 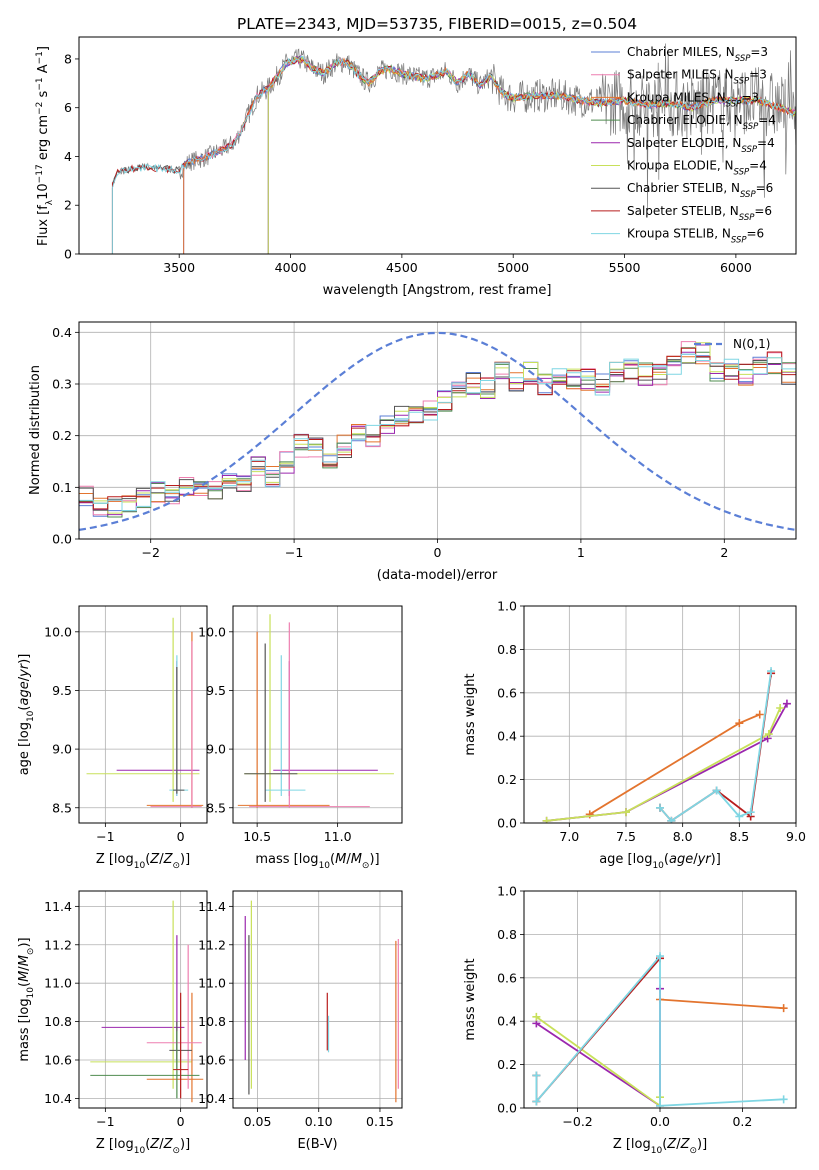 What do you see at coordinates (62, 539) in the screenshot?
I see `y-tick-label: 0.0` at bounding box center [62, 539].